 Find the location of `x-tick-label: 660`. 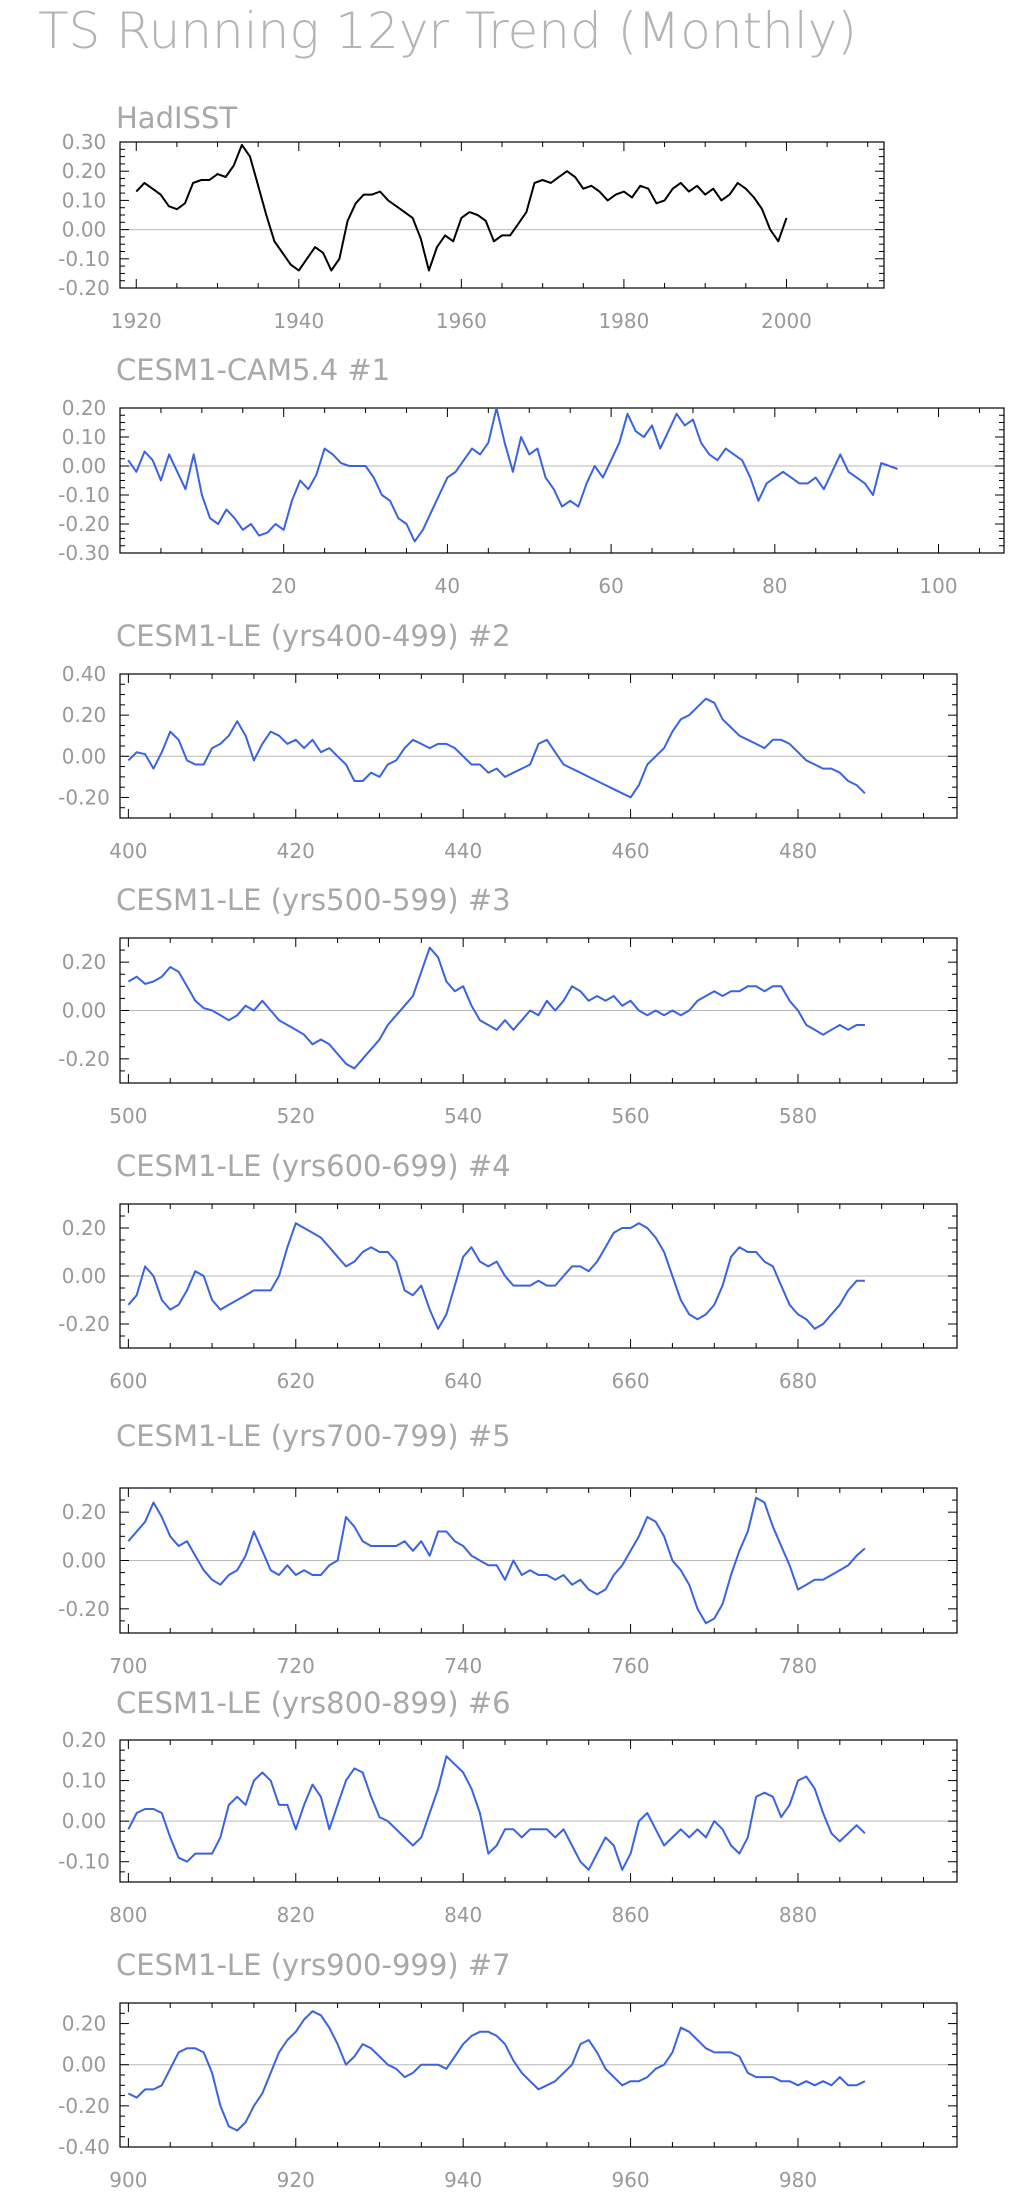

x-tick-label: 660 is located at coordinates (630, 1381).